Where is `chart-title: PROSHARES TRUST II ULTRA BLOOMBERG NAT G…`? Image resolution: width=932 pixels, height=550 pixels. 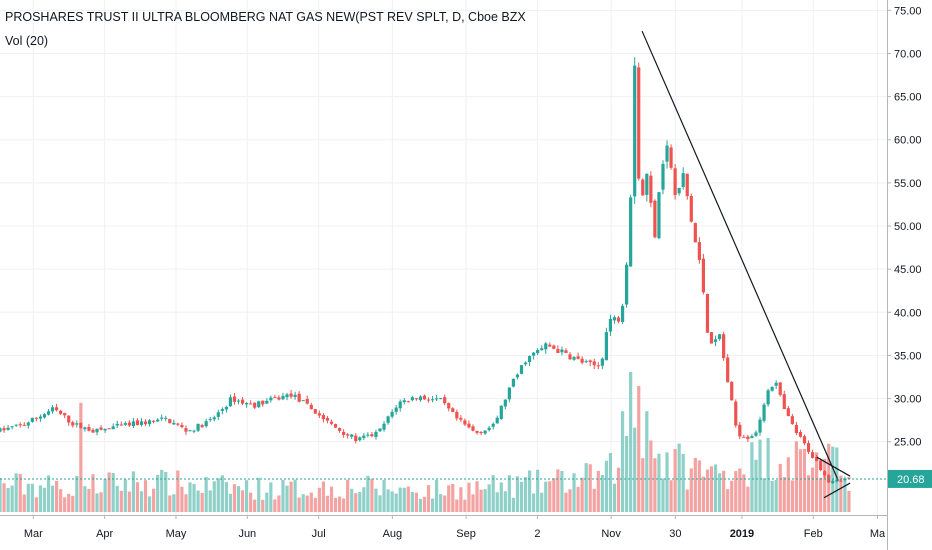 chart-title: PROSHARES TRUST II ULTRA BLOOMBERG NAT G… is located at coordinates (265, 17).